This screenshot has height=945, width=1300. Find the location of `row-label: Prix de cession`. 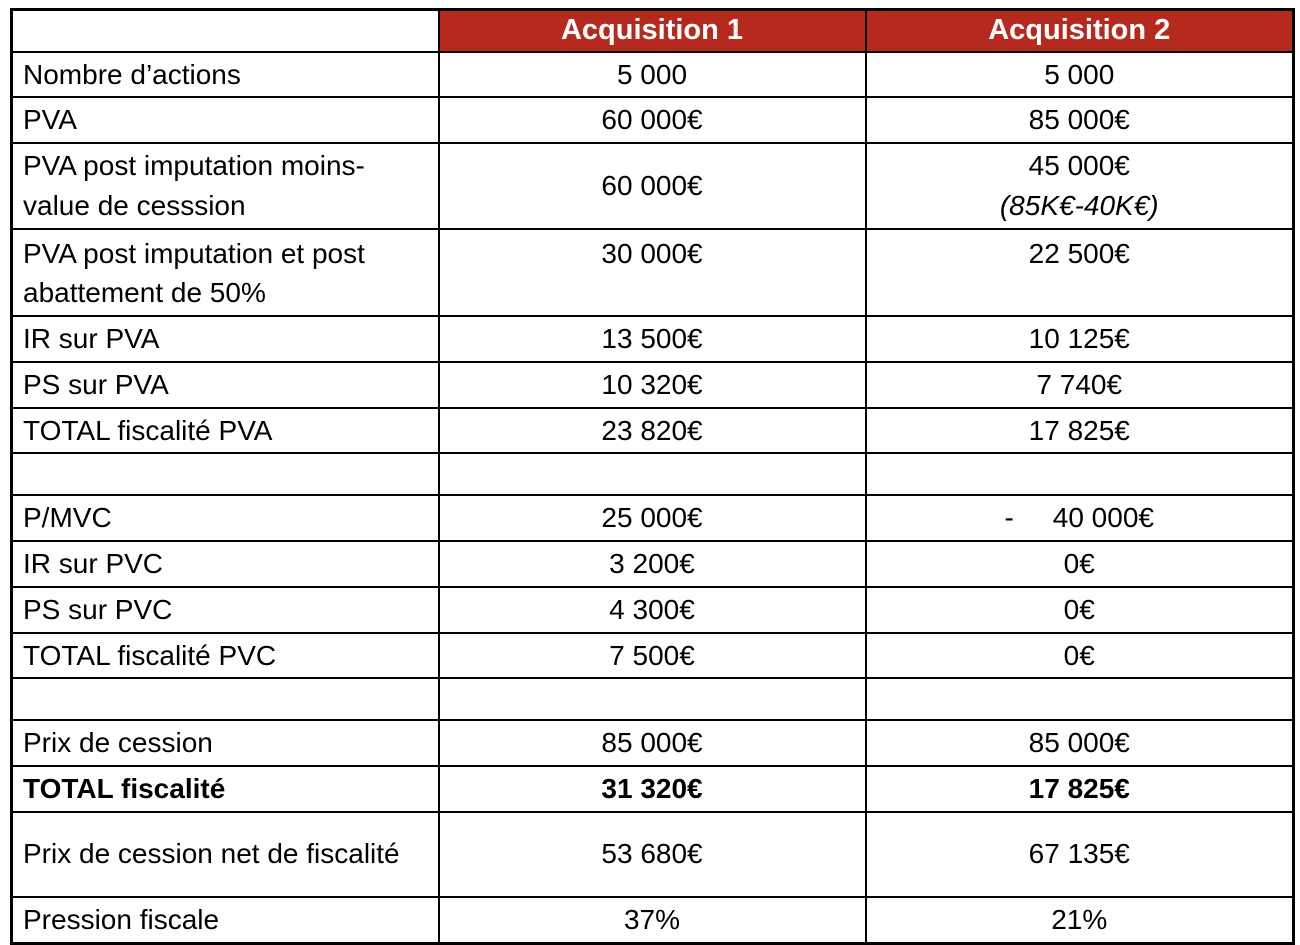

row-label: Prix de cession is located at coordinates (225, 743).